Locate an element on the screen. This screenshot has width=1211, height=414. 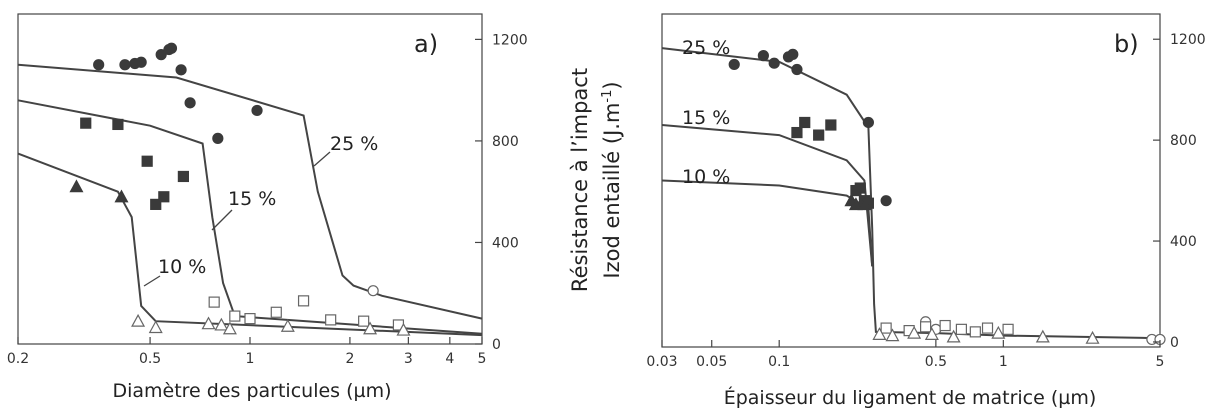
panel-a-x-tick-label: 3 is located at coordinates (408, 359).